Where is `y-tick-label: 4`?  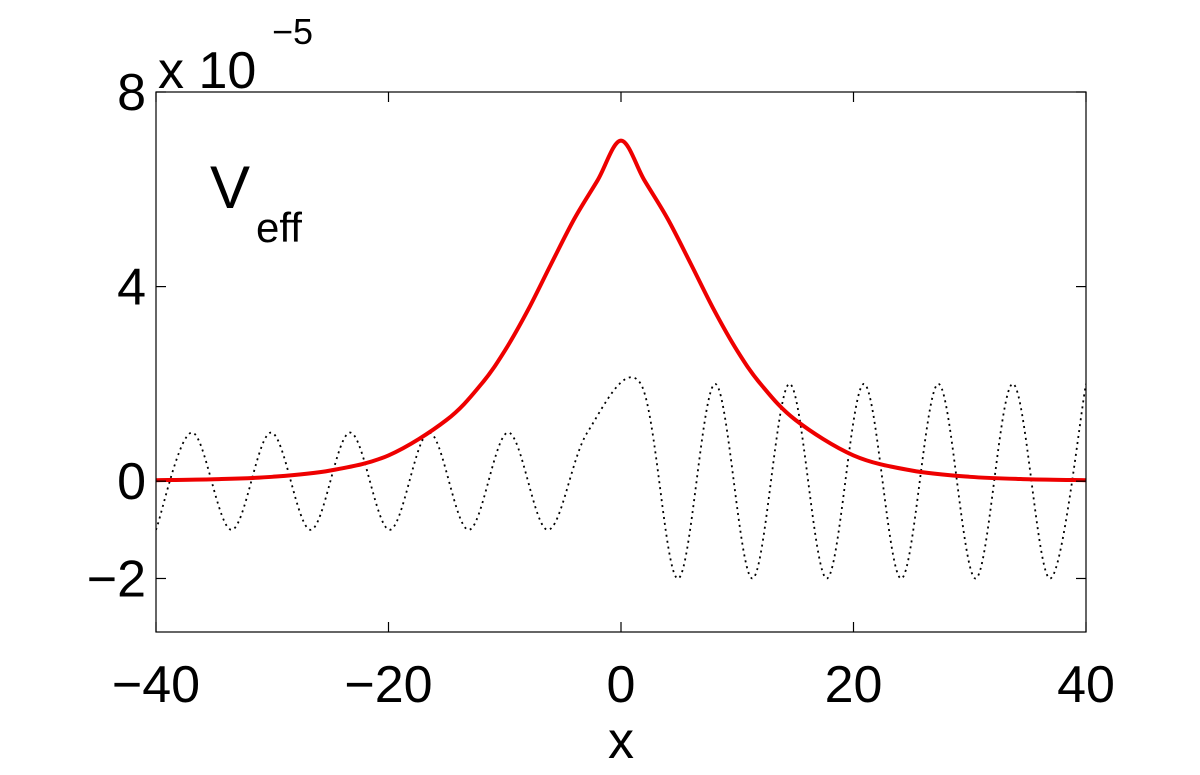
y-tick-label: 4 is located at coordinates (131, 288).